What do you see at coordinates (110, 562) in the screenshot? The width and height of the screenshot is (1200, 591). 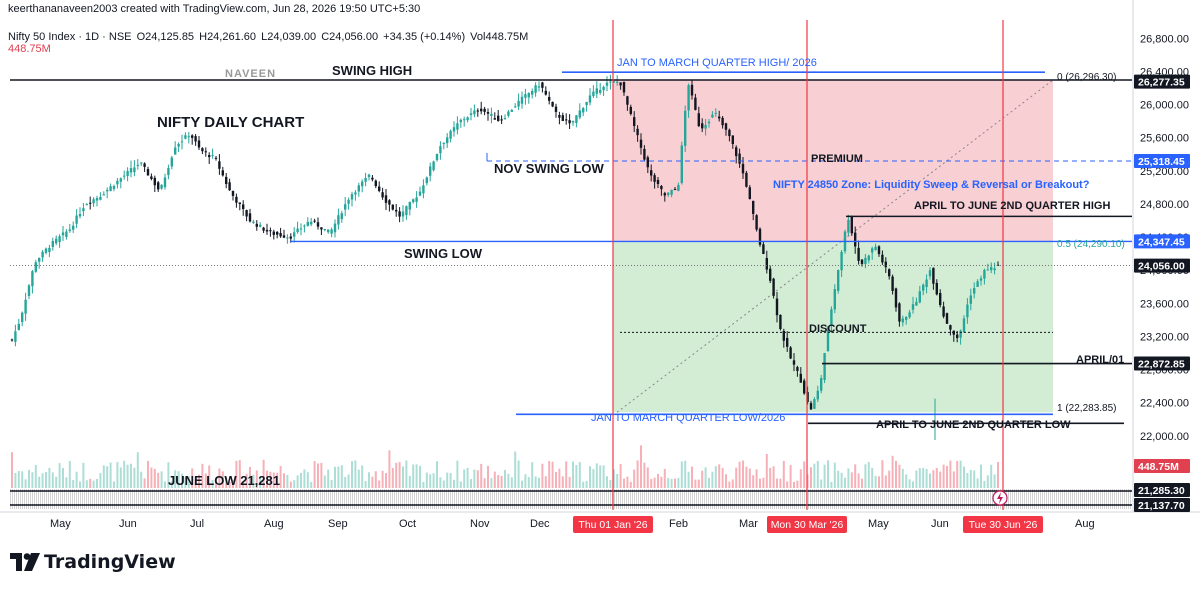 I see `brand-name: TradingView` at bounding box center [110, 562].